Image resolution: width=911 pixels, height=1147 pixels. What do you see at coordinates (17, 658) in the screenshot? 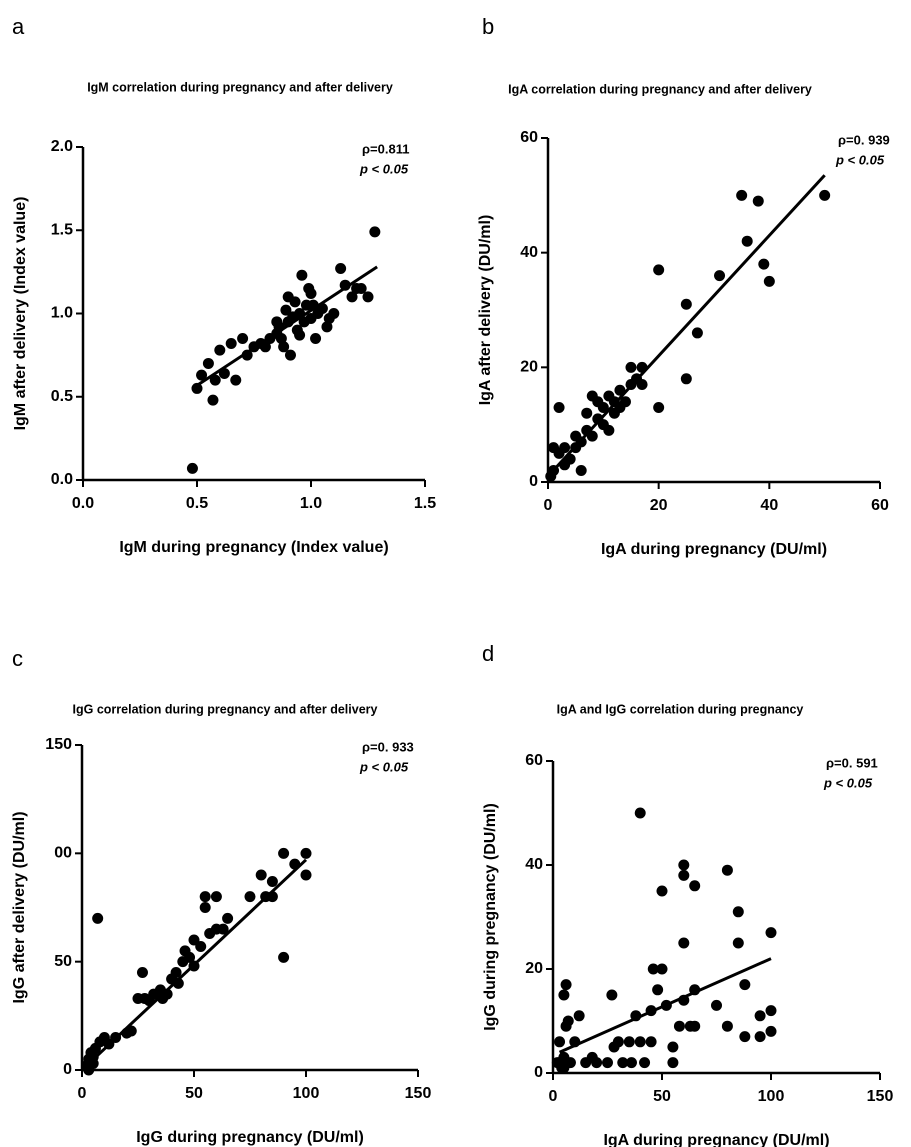
I see `panel-label: c` at bounding box center [17, 658].